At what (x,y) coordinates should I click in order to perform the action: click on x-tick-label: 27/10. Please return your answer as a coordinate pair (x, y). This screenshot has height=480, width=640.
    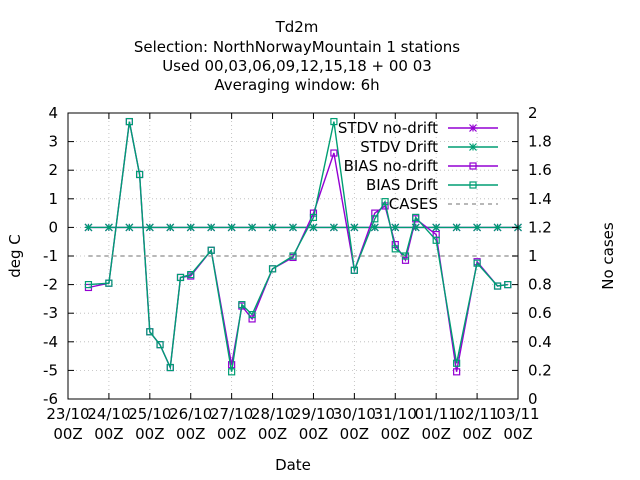
    Looking at the image, I should click on (231, 414).